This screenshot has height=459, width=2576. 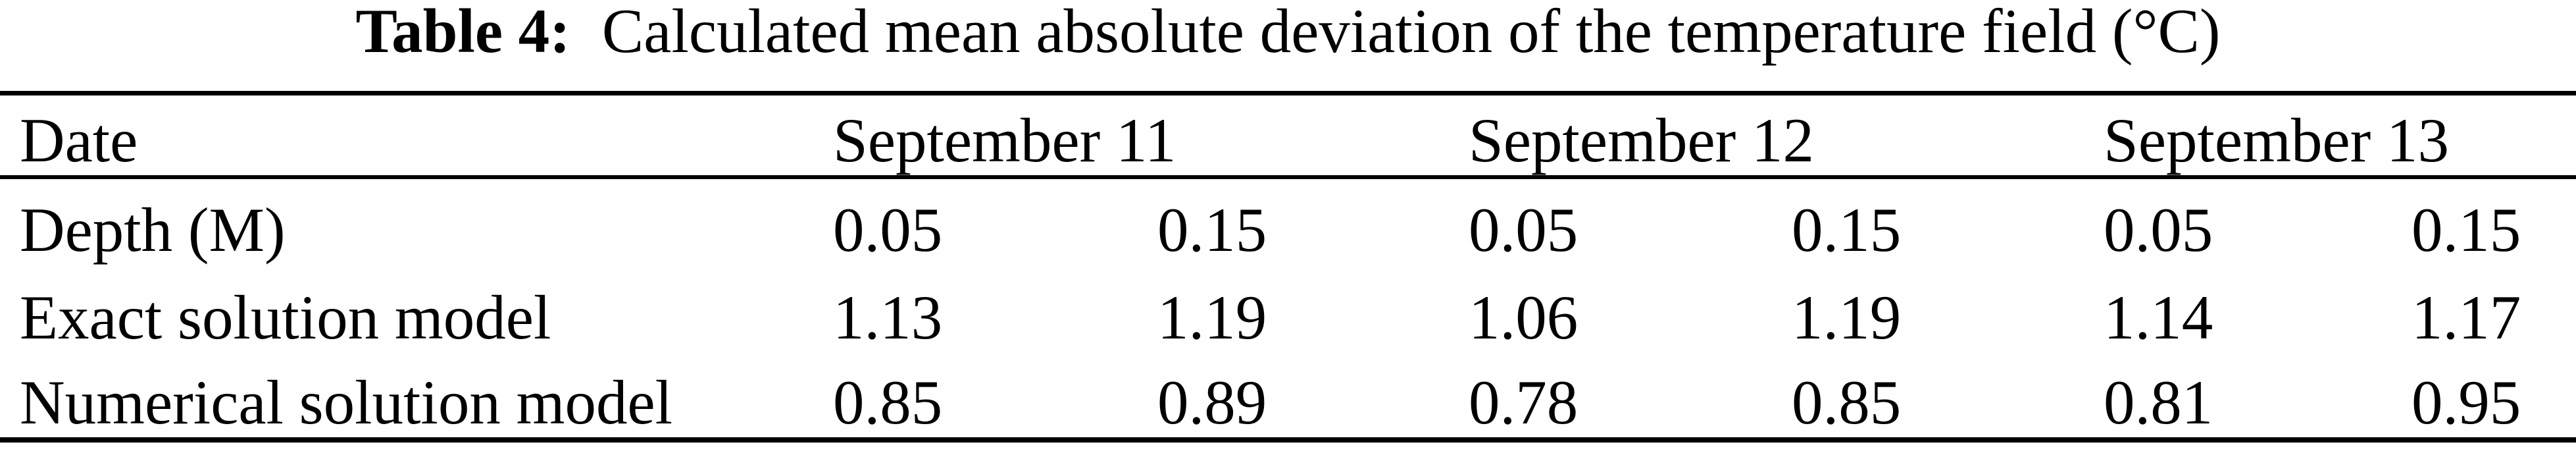 I want to click on cell-numerical-sep13-a: 0.81, so click(x=2158, y=402).